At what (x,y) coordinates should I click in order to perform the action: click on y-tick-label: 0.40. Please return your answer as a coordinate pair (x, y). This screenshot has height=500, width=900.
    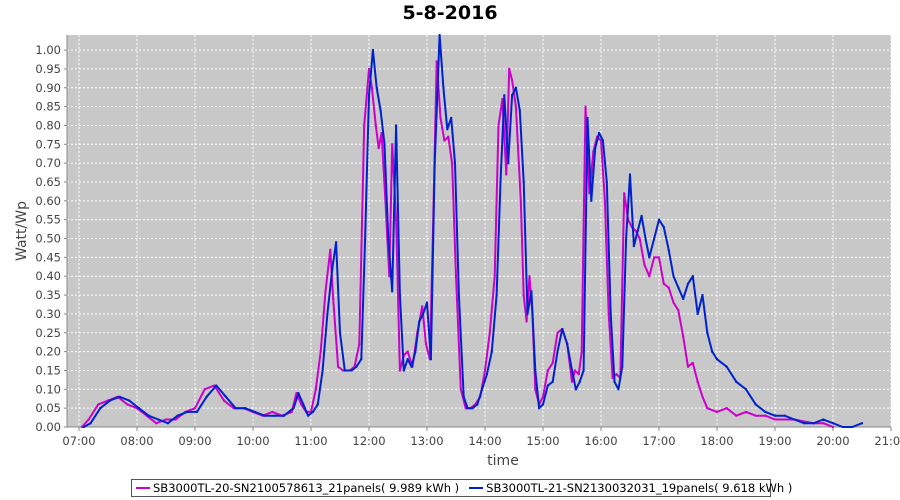
    Looking at the image, I should click on (48, 276).